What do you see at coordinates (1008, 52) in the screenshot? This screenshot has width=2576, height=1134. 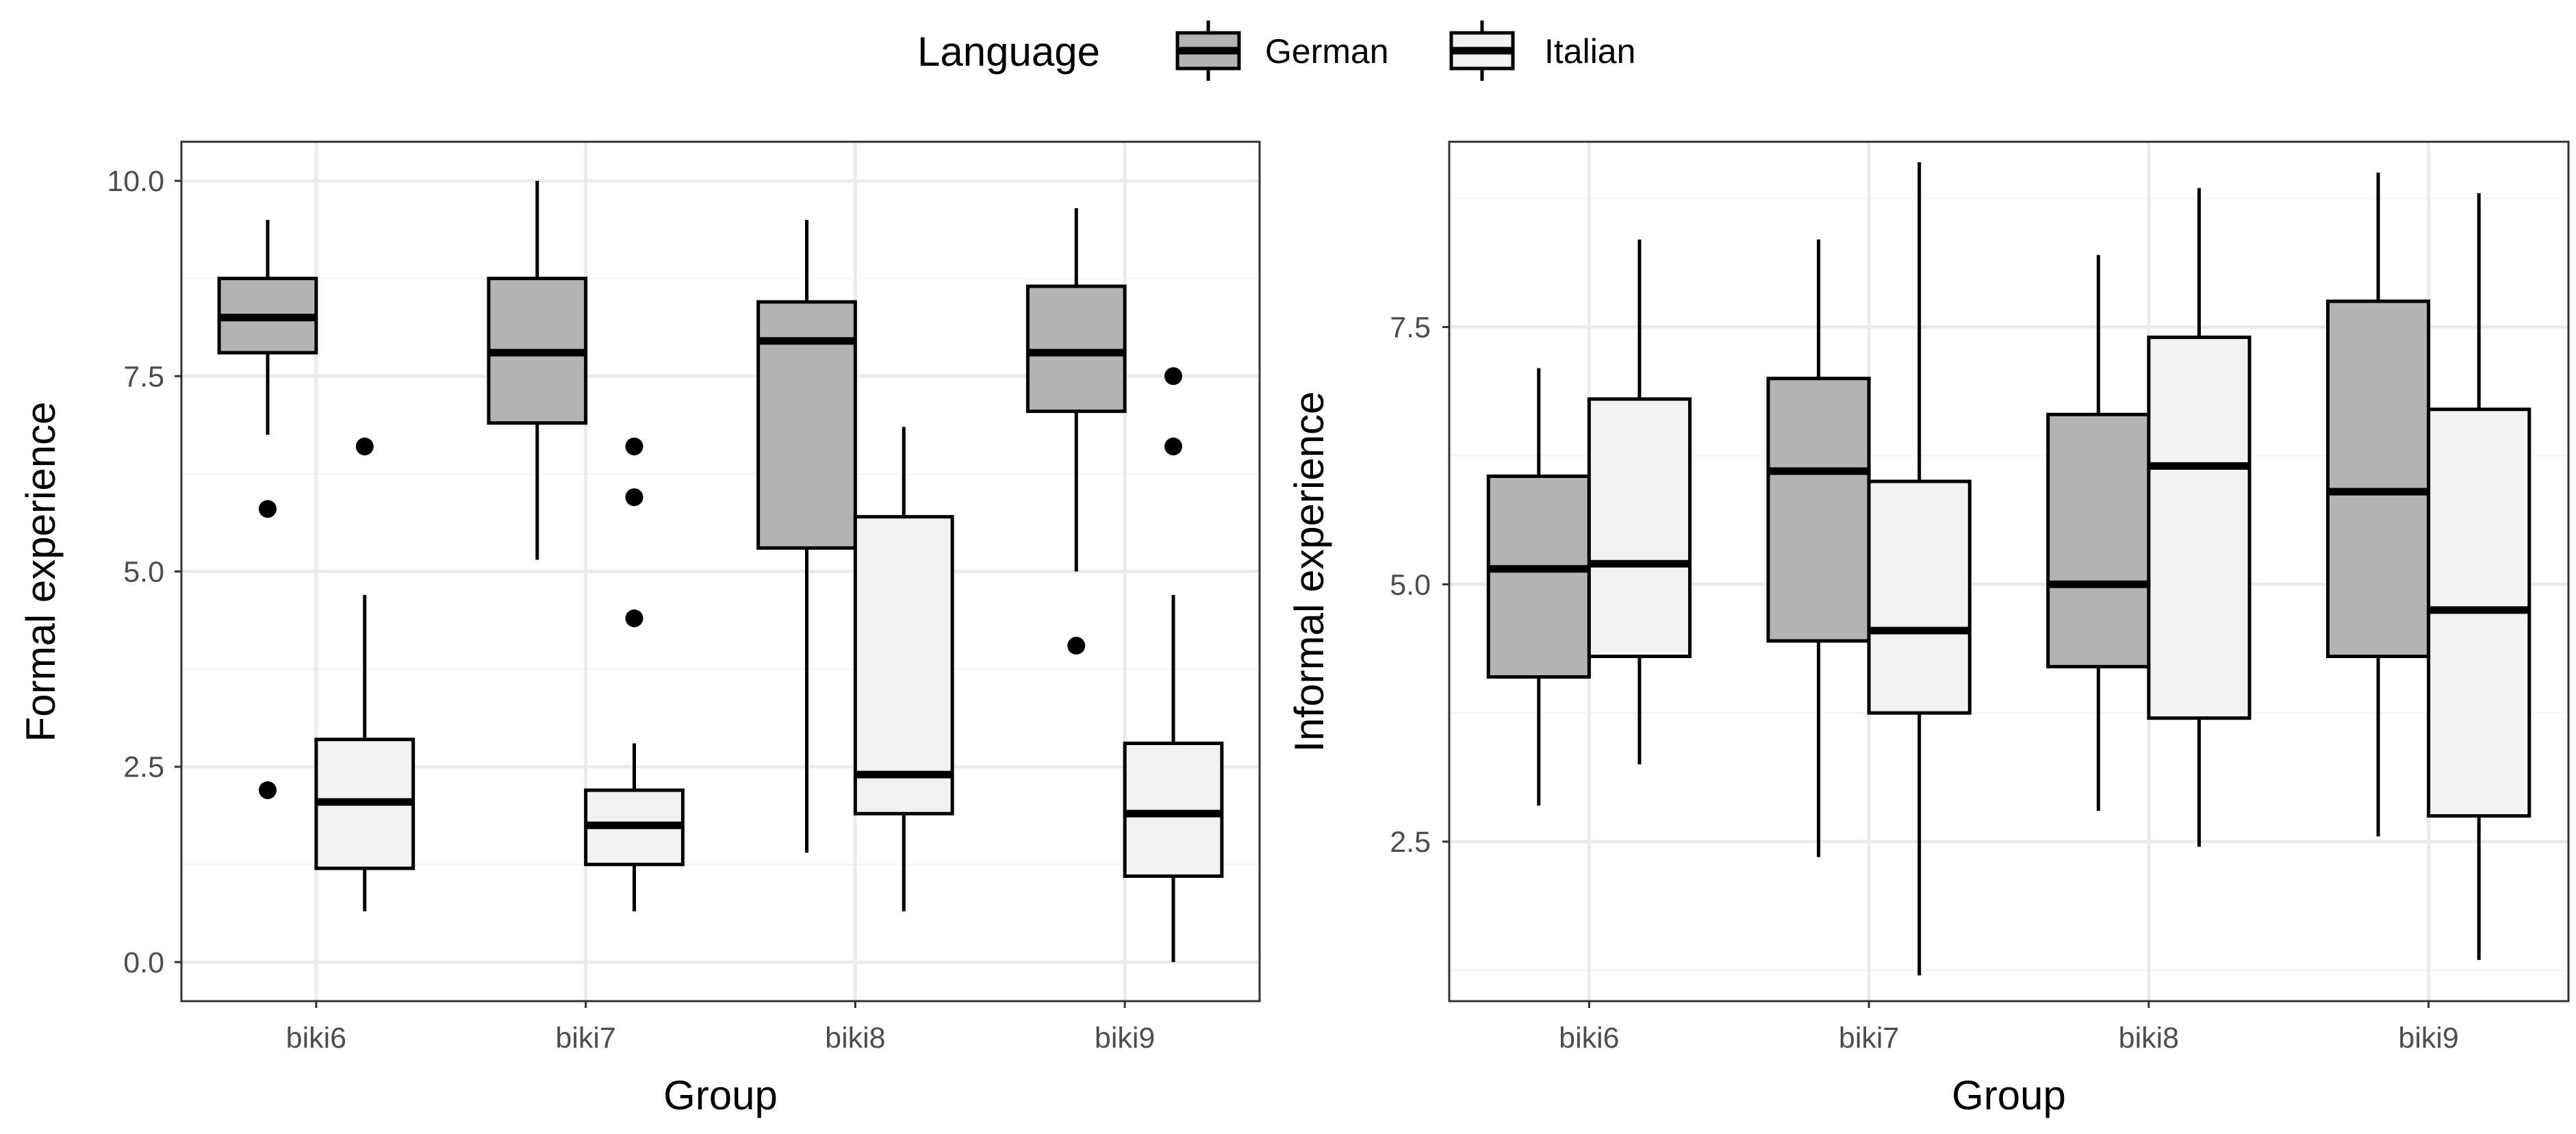 I see `legend-title: Language` at bounding box center [1008, 52].